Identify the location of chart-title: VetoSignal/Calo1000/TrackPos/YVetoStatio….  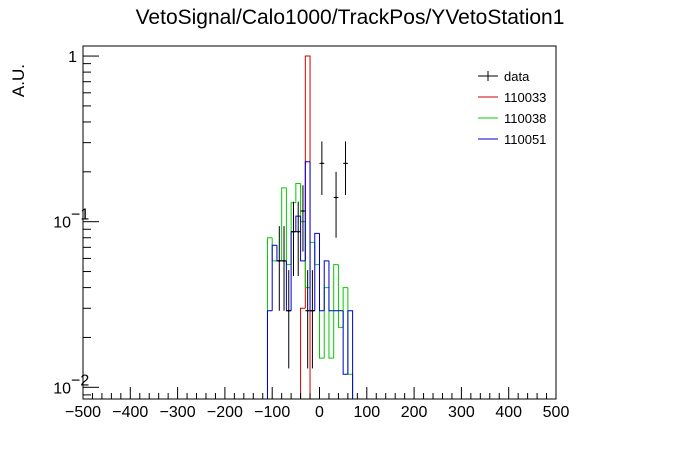
(350, 17).